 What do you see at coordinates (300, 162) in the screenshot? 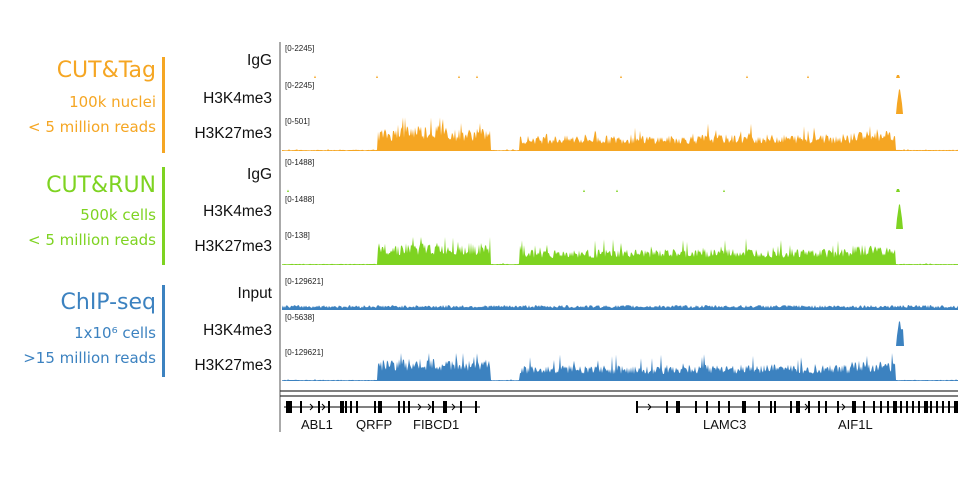
I see `track-range-label: [0-1488]` at bounding box center [300, 162].